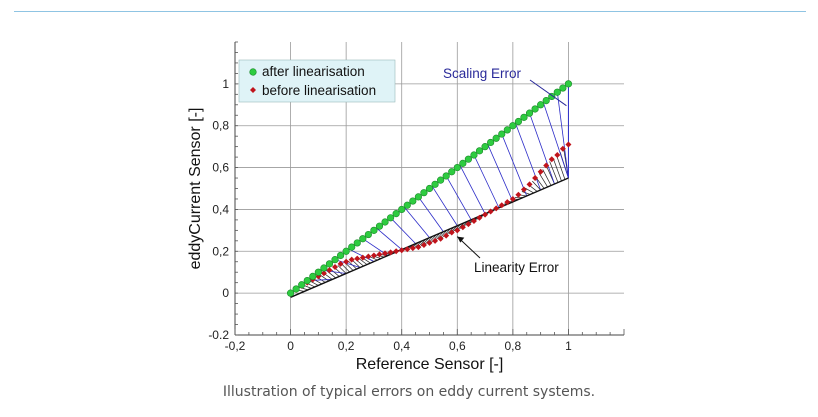 Image resolution: width=818 pixels, height=417 pixels. What do you see at coordinates (313, 71) in the screenshot?
I see `legend-label-after: after linearisation` at bounding box center [313, 71].